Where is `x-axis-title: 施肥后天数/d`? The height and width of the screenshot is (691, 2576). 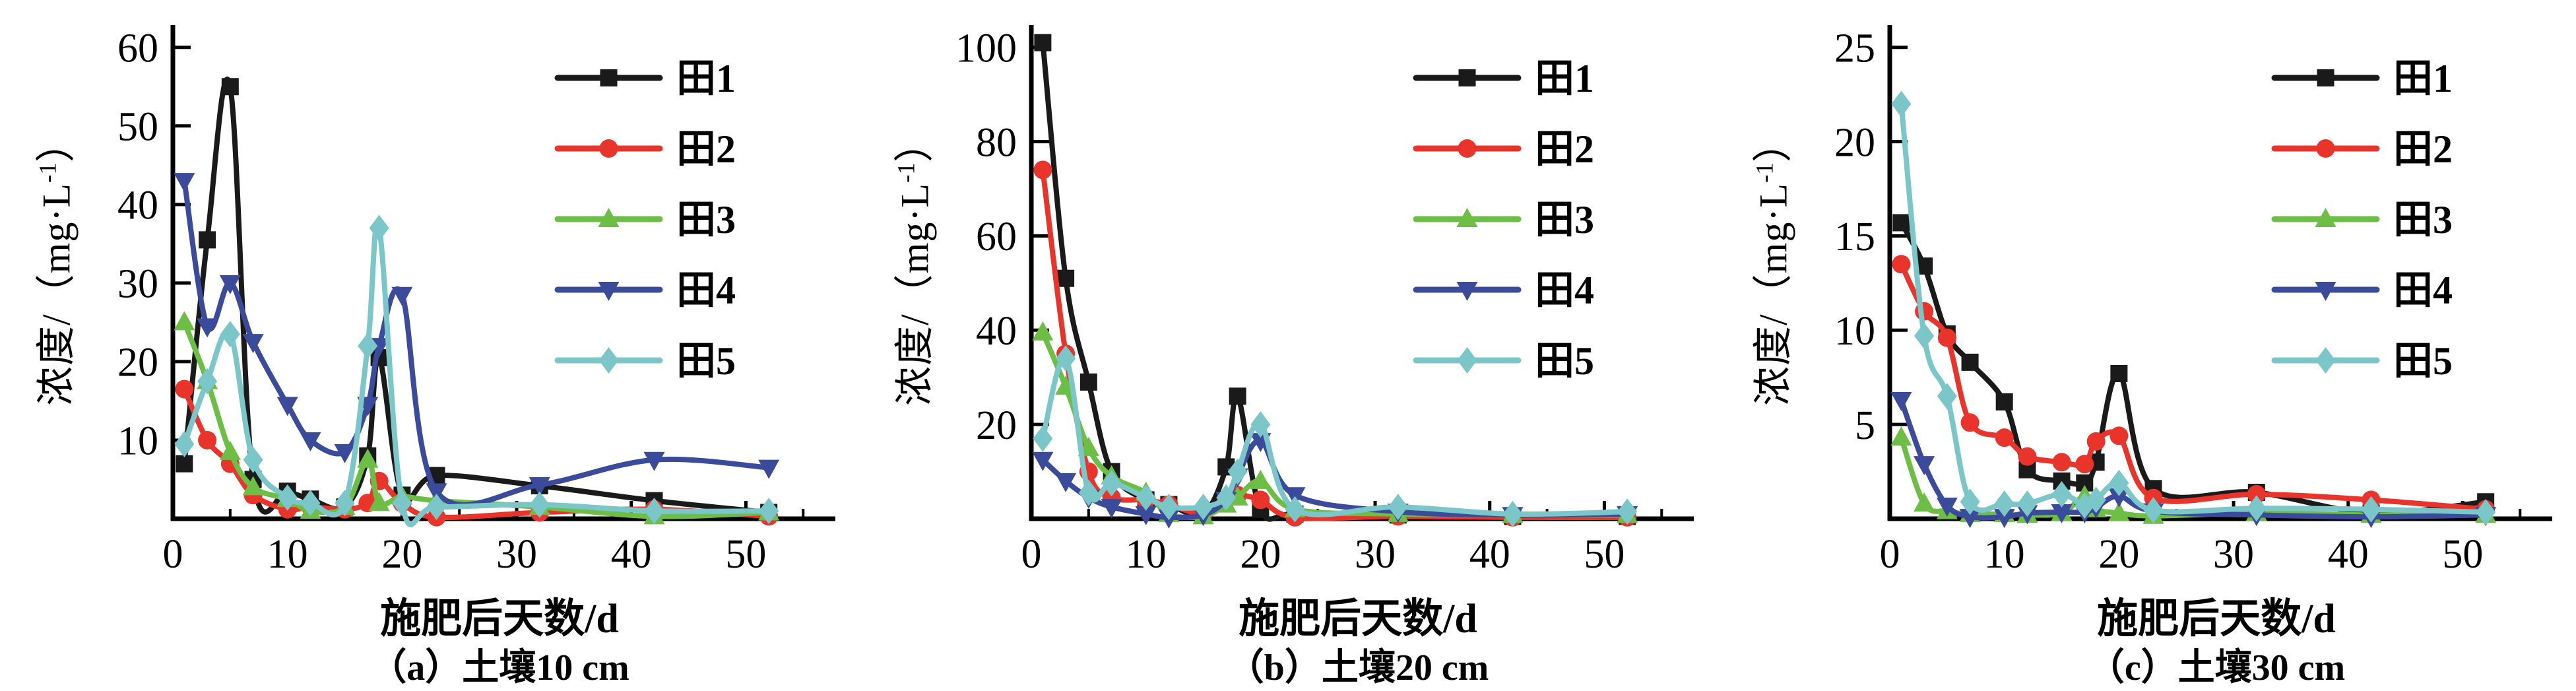
x-axis-title: 施肥后天数/d is located at coordinates (1358, 619).